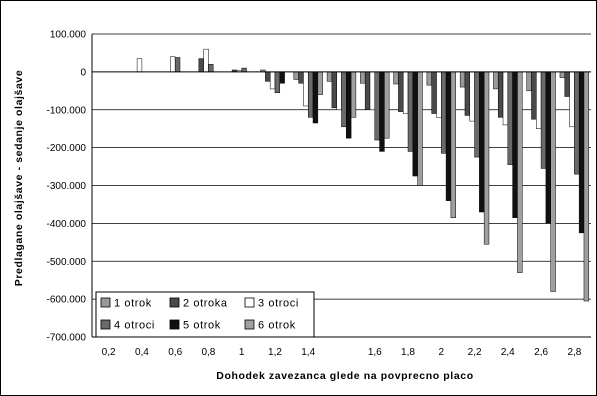  What do you see at coordinates (133, 304) in the screenshot?
I see `legend-label: 1 otrok` at bounding box center [133, 304].